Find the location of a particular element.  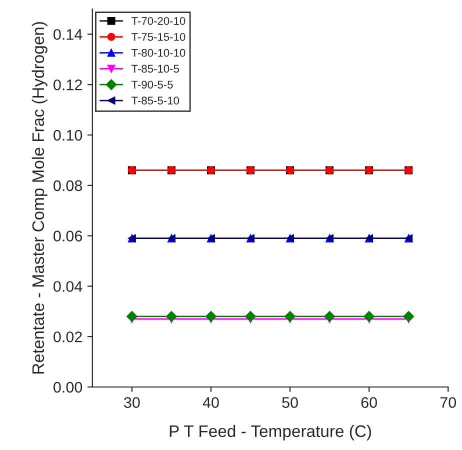

legend-label: T-70-20-10 is located at coordinates (159, 21).